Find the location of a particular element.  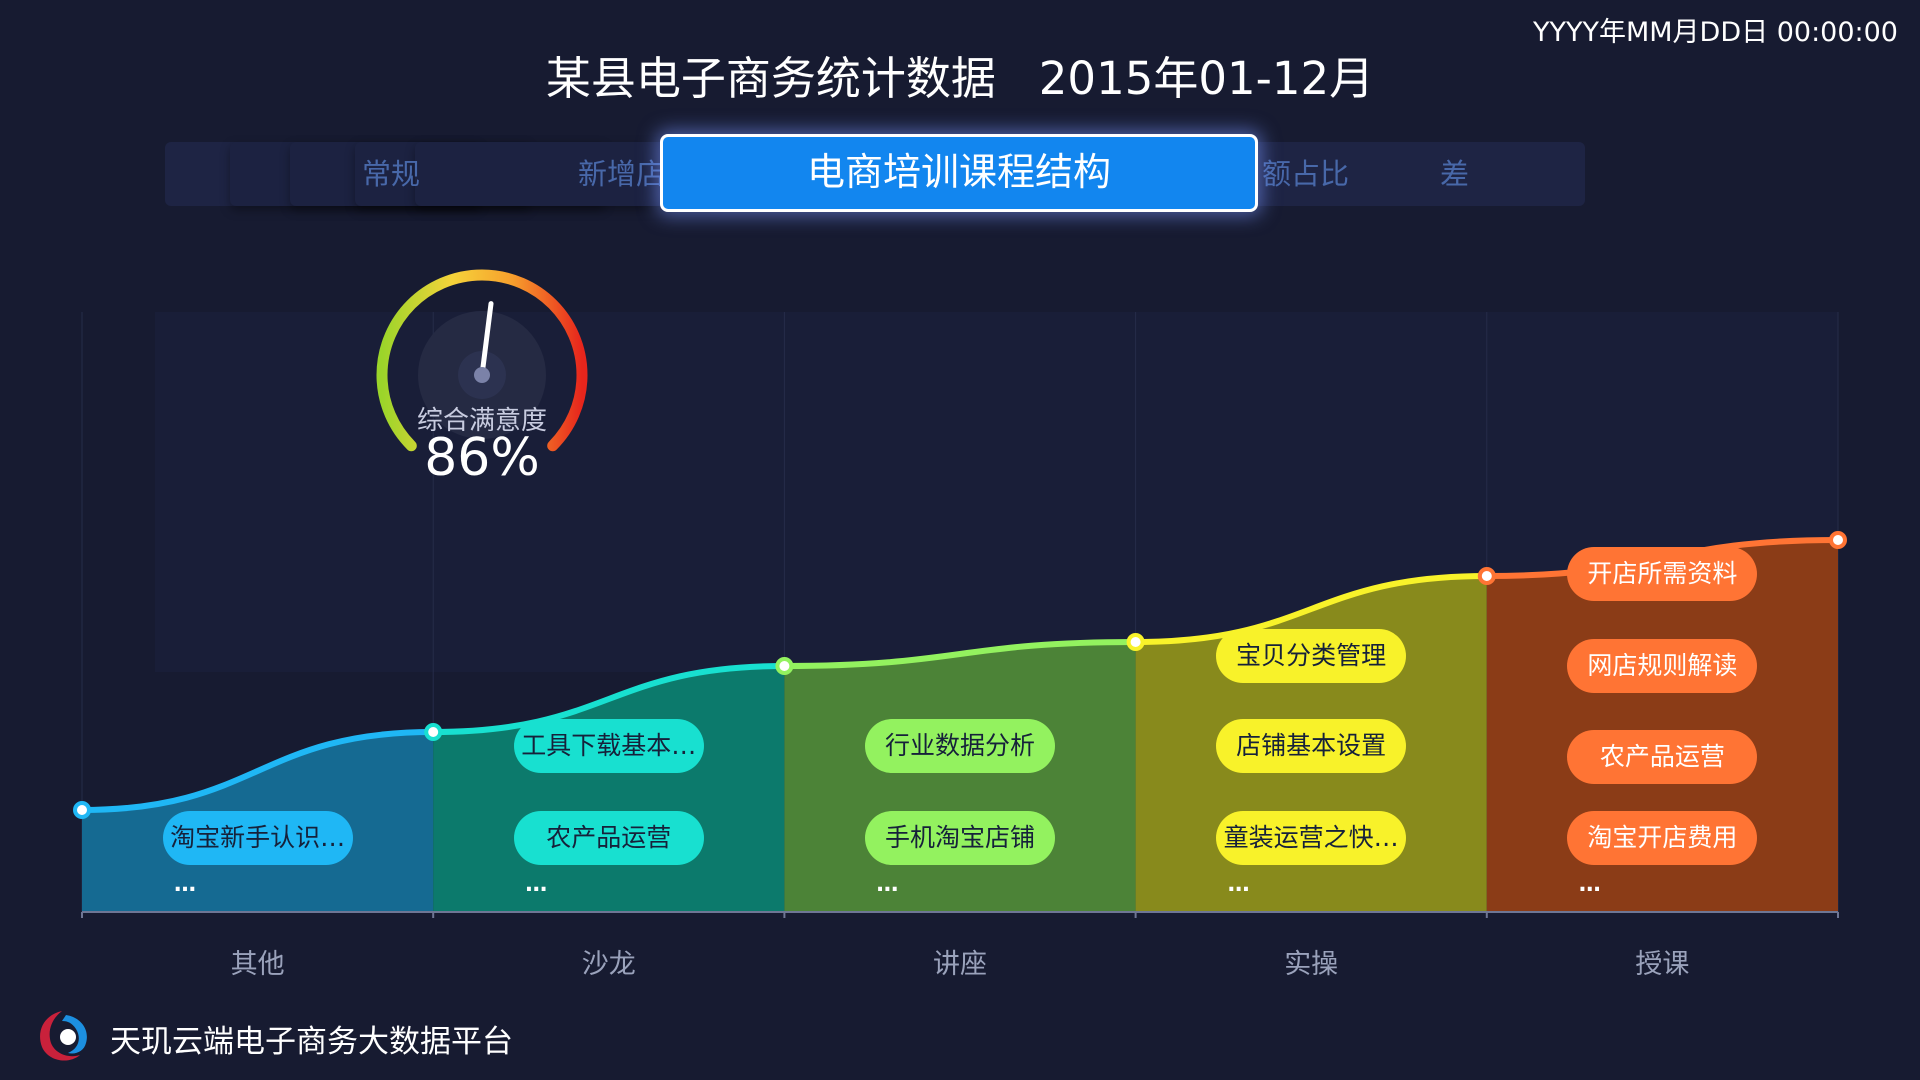

page-title: 某县电子商务统计数据 2015年01-12月 is located at coordinates (960, 78).